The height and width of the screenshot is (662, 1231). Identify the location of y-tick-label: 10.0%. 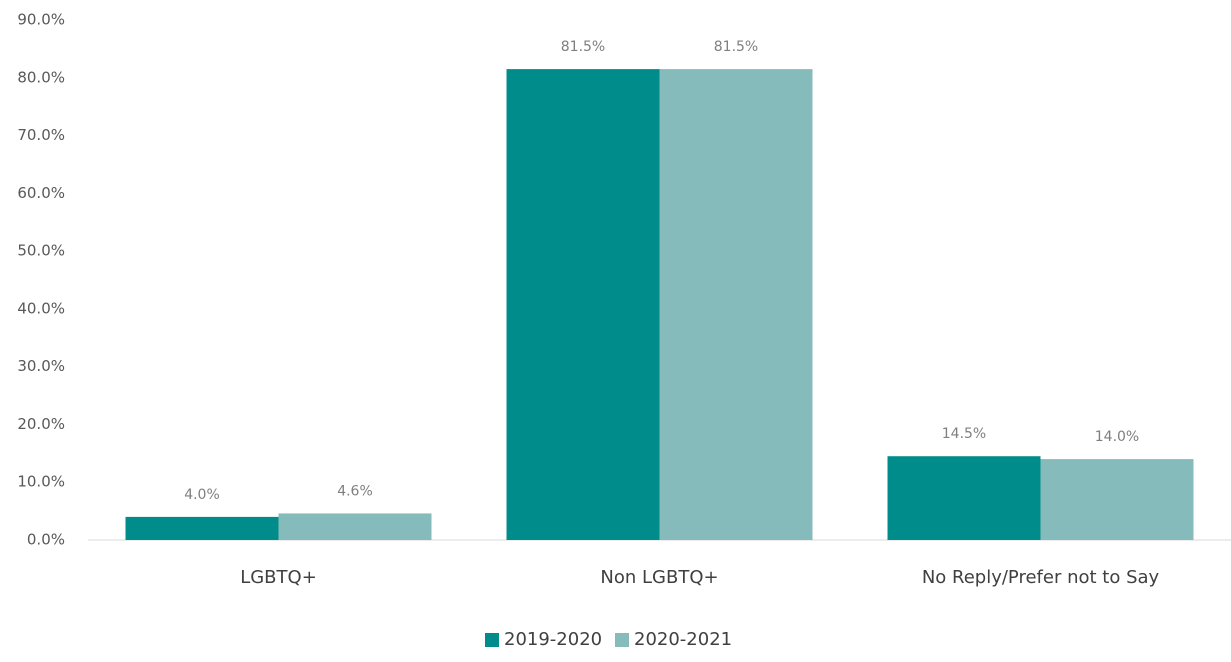
(41, 482).